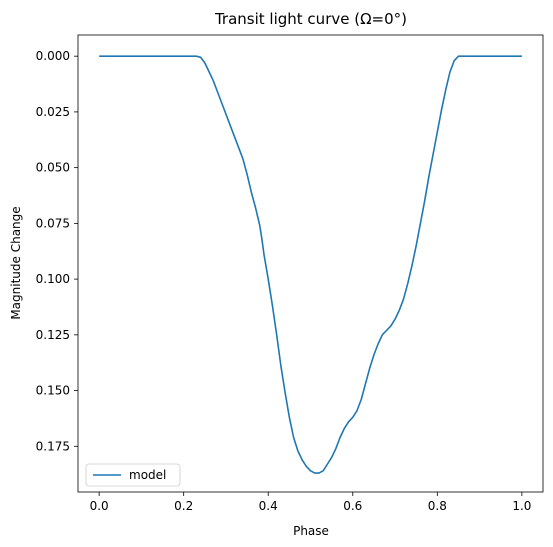 The width and height of the screenshot is (553, 547). I want to click on x-tick-label: 0.2, so click(183, 506).